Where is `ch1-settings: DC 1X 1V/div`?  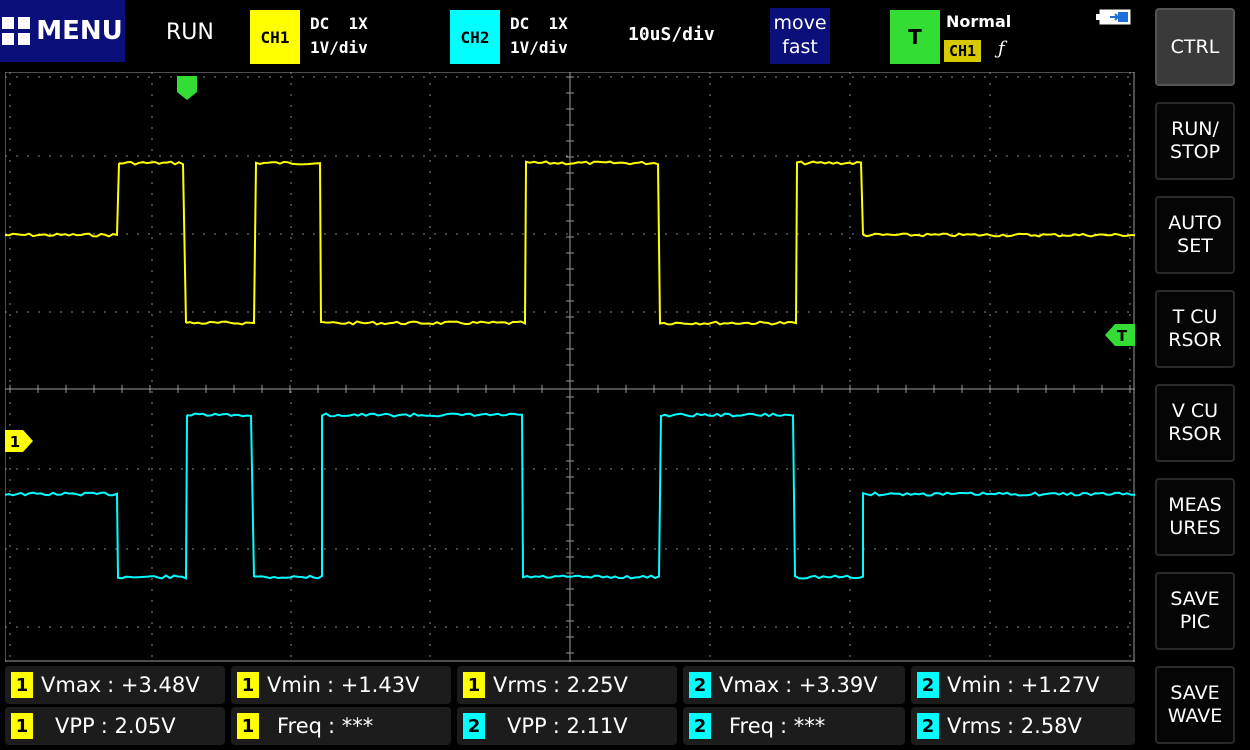 ch1-settings: DC 1X 1V/div is located at coordinates (339, 36).